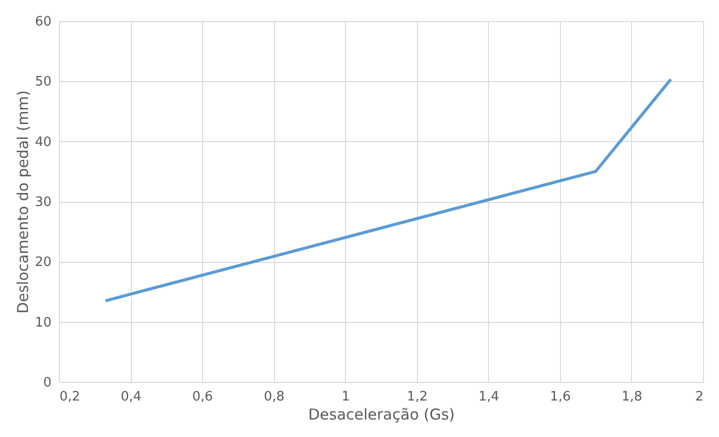 The height and width of the screenshot is (437, 719). What do you see at coordinates (43, 322) in the screenshot?
I see `y-tick-label: 10` at bounding box center [43, 322].